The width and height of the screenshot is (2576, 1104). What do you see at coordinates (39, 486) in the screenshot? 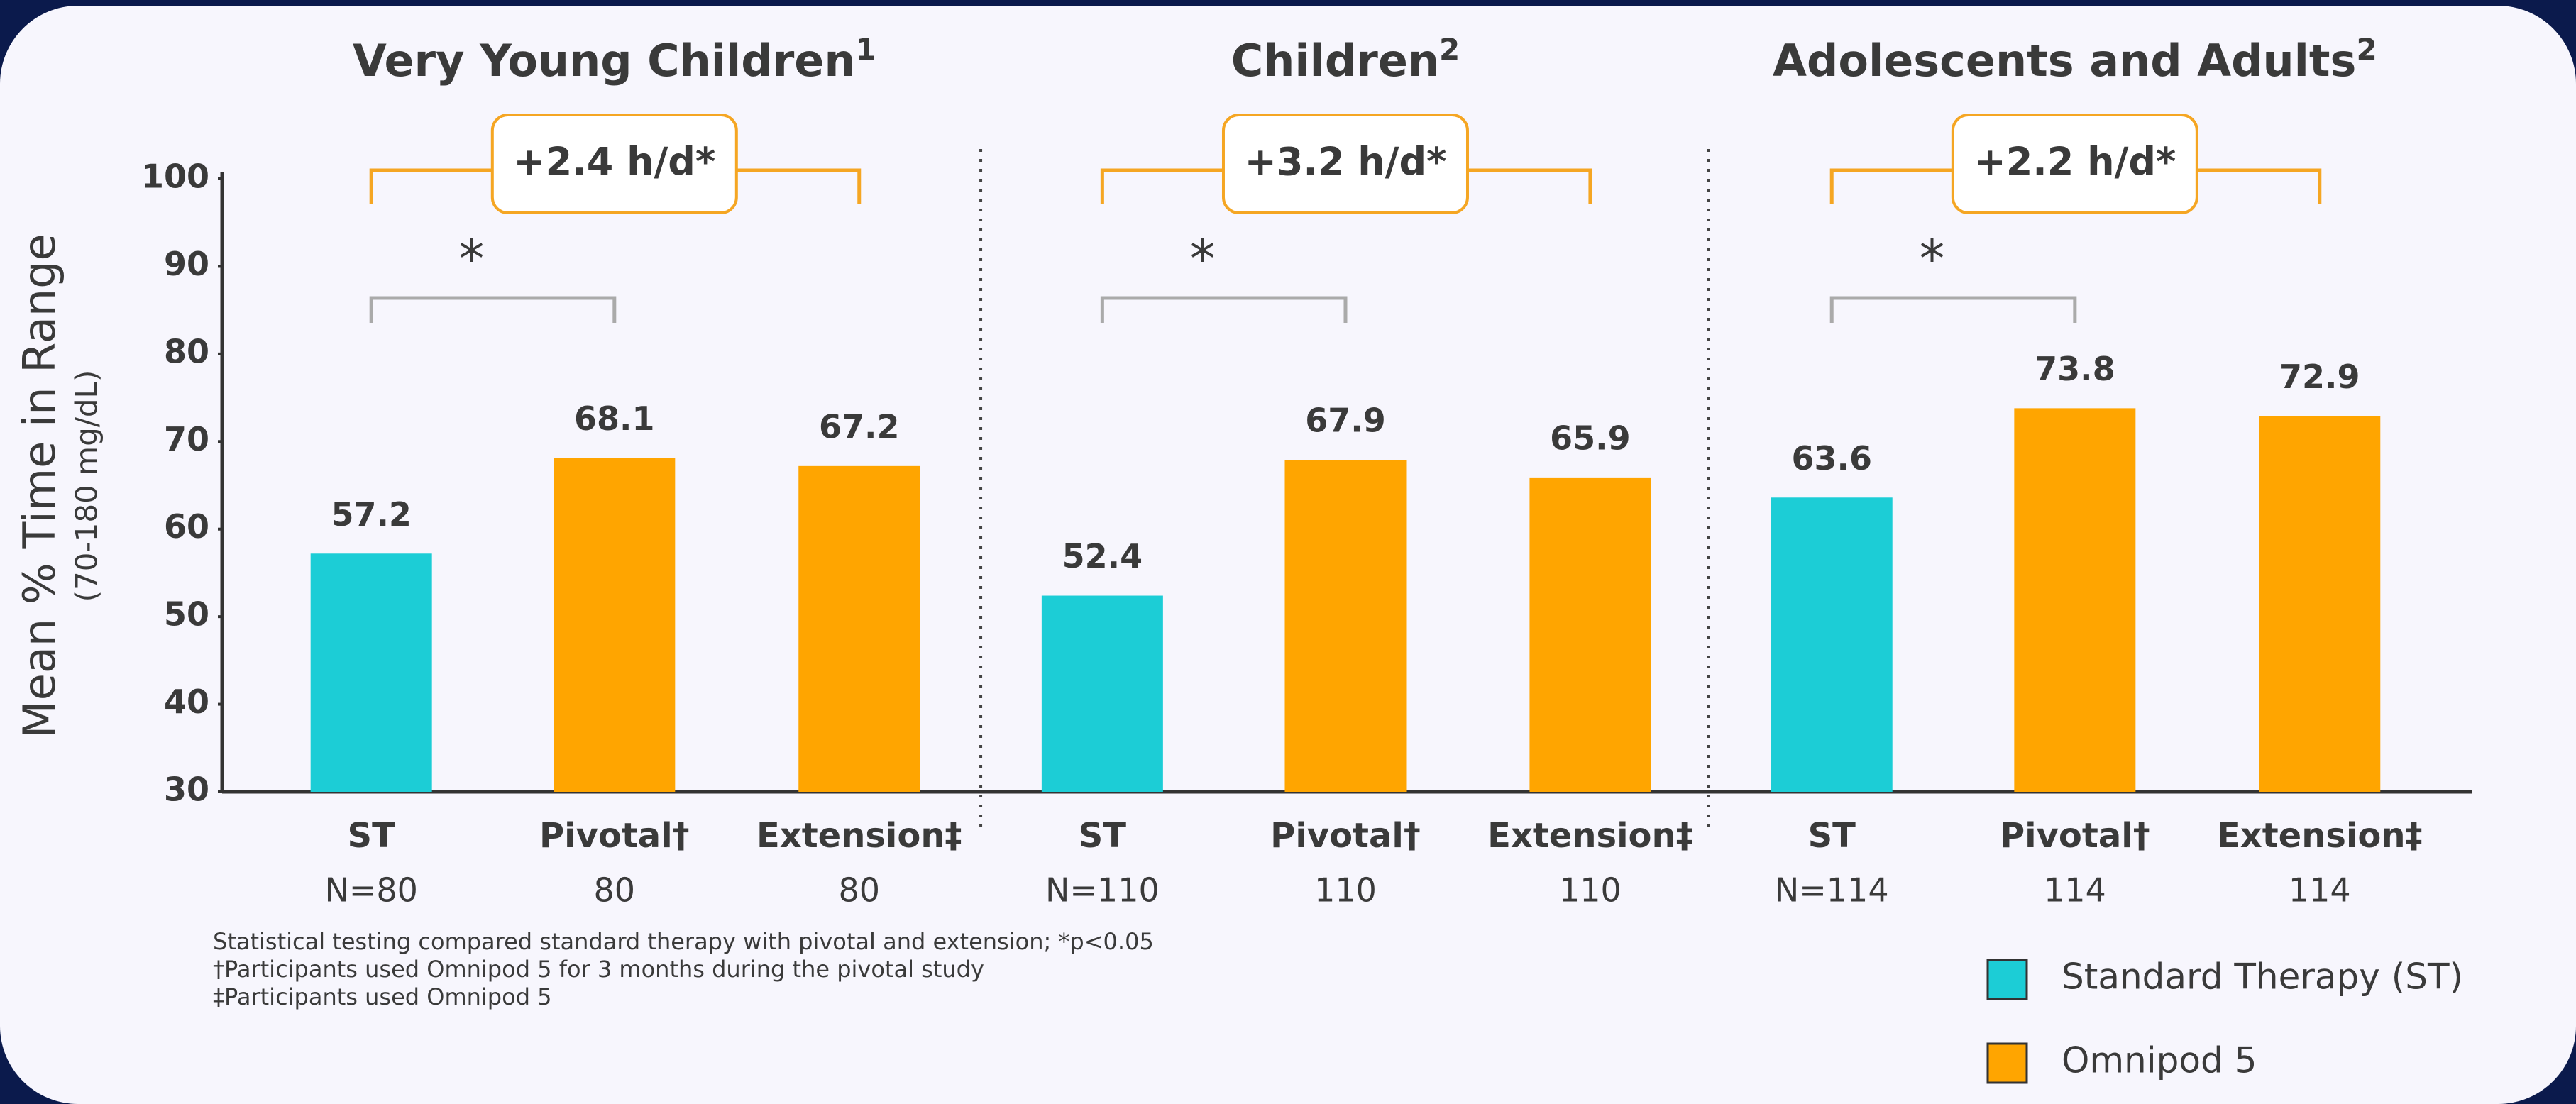
I see `y-axis-label: Mean % Time in Range` at bounding box center [39, 486].